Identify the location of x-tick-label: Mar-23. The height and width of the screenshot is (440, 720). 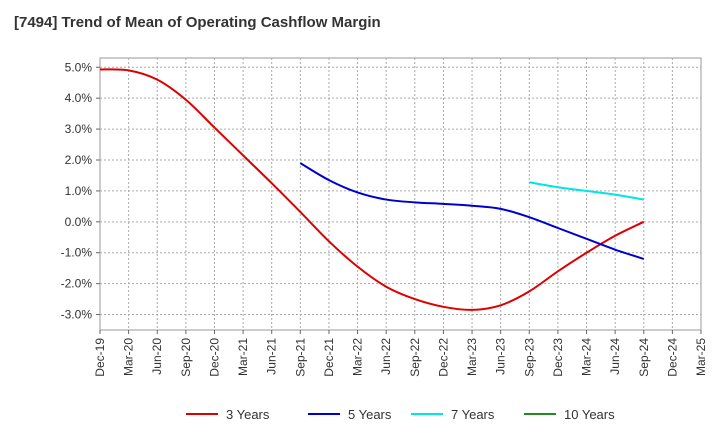
(472, 357).